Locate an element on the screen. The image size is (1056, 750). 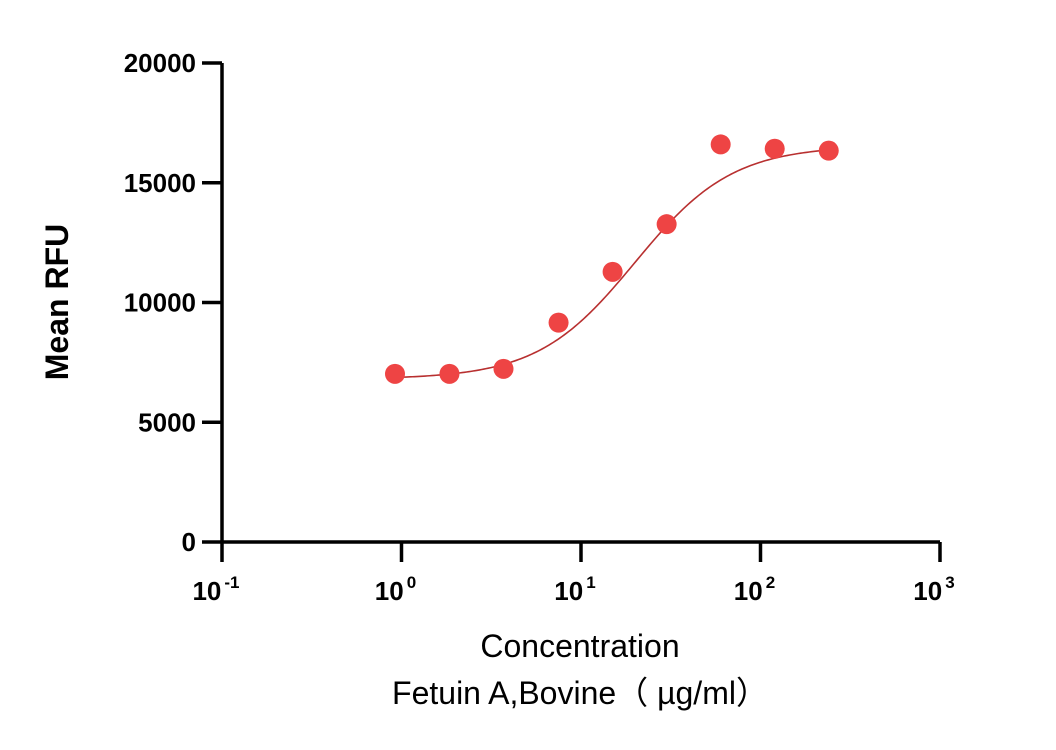
y-tick-label: 20000 is located at coordinates (160, 63).